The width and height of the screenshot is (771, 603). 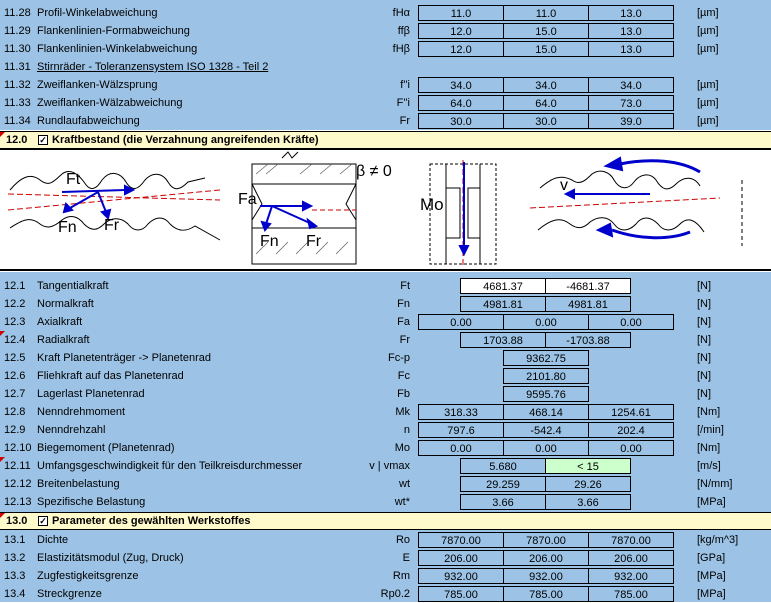 I want to click on value-cell: 4681.37, so click(x=503, y=286).